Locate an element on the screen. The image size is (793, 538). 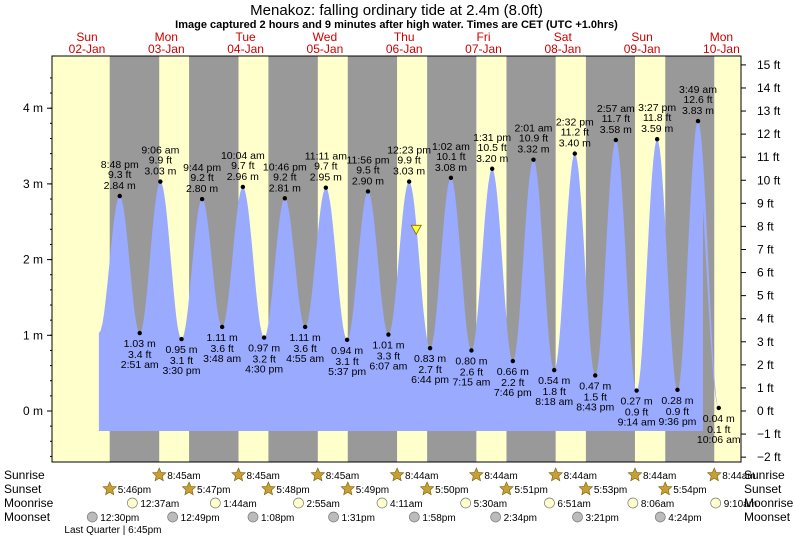
moonrise-row-label-left: Moonrise is located at coordinates (29, 503).